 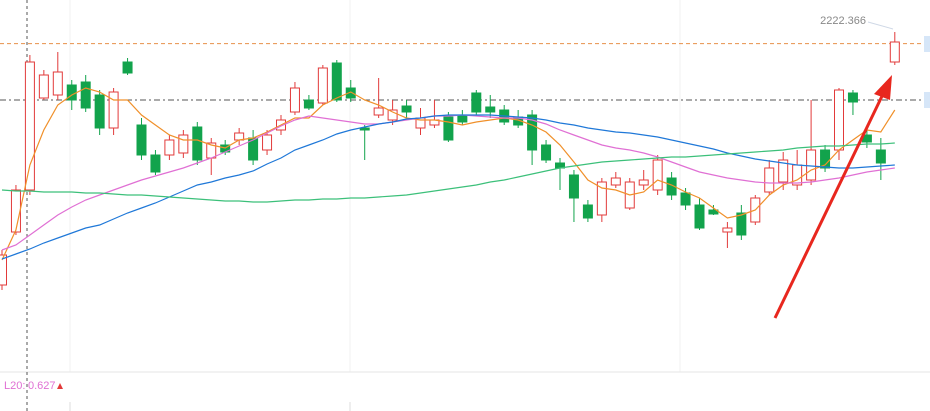 What do you see at coordinates (883, 87) in the screenshot?
I see `arrow-head` at bounding box center [883, 87].